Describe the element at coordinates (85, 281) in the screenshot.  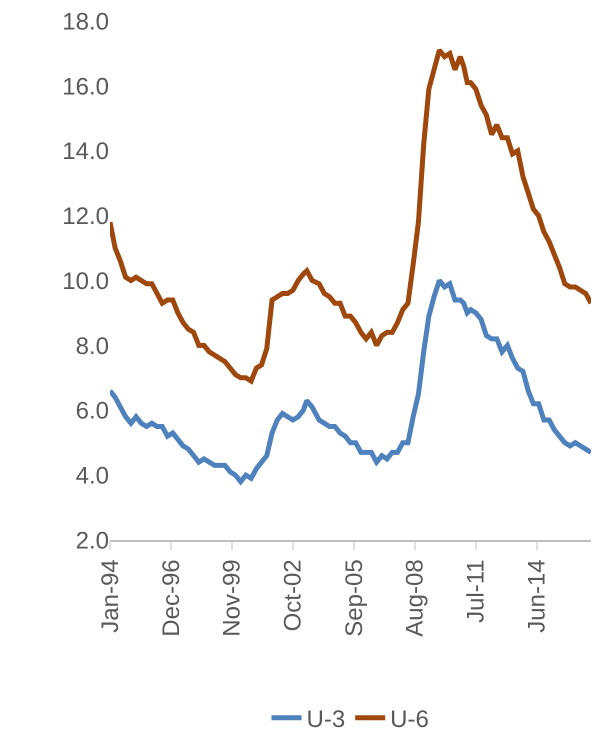
I see `y-tick-label: 10.0` at that location.